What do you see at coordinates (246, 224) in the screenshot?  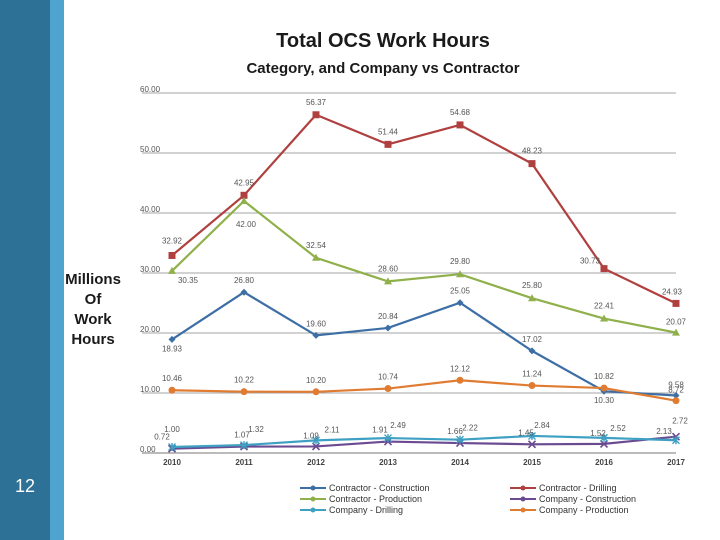 I see `data-label: 42.00` at bounding box center [246, 224].